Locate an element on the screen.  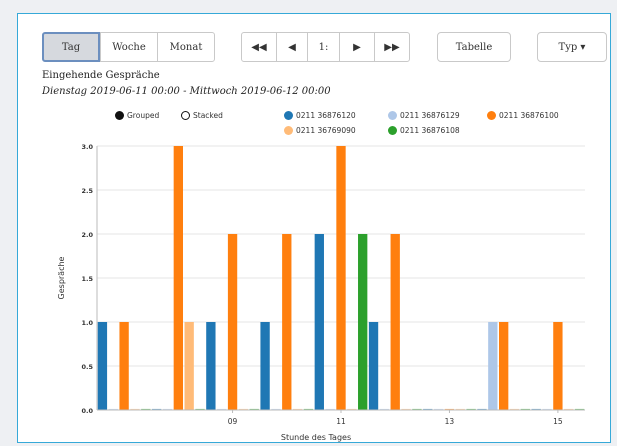
date-step-input: 1: is located at coordinates (323, 47).